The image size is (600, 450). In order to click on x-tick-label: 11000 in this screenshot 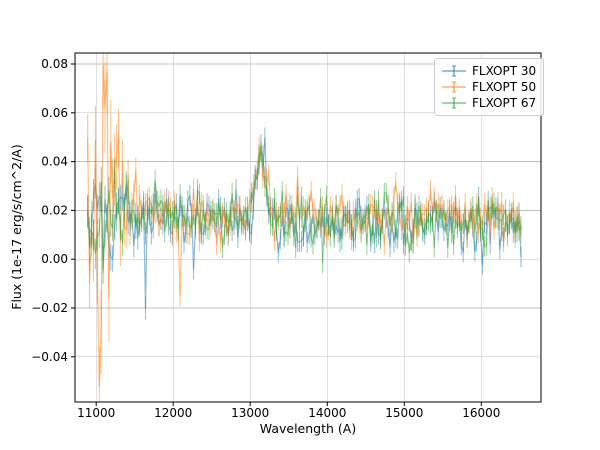, I will do `click(96, 413)`.